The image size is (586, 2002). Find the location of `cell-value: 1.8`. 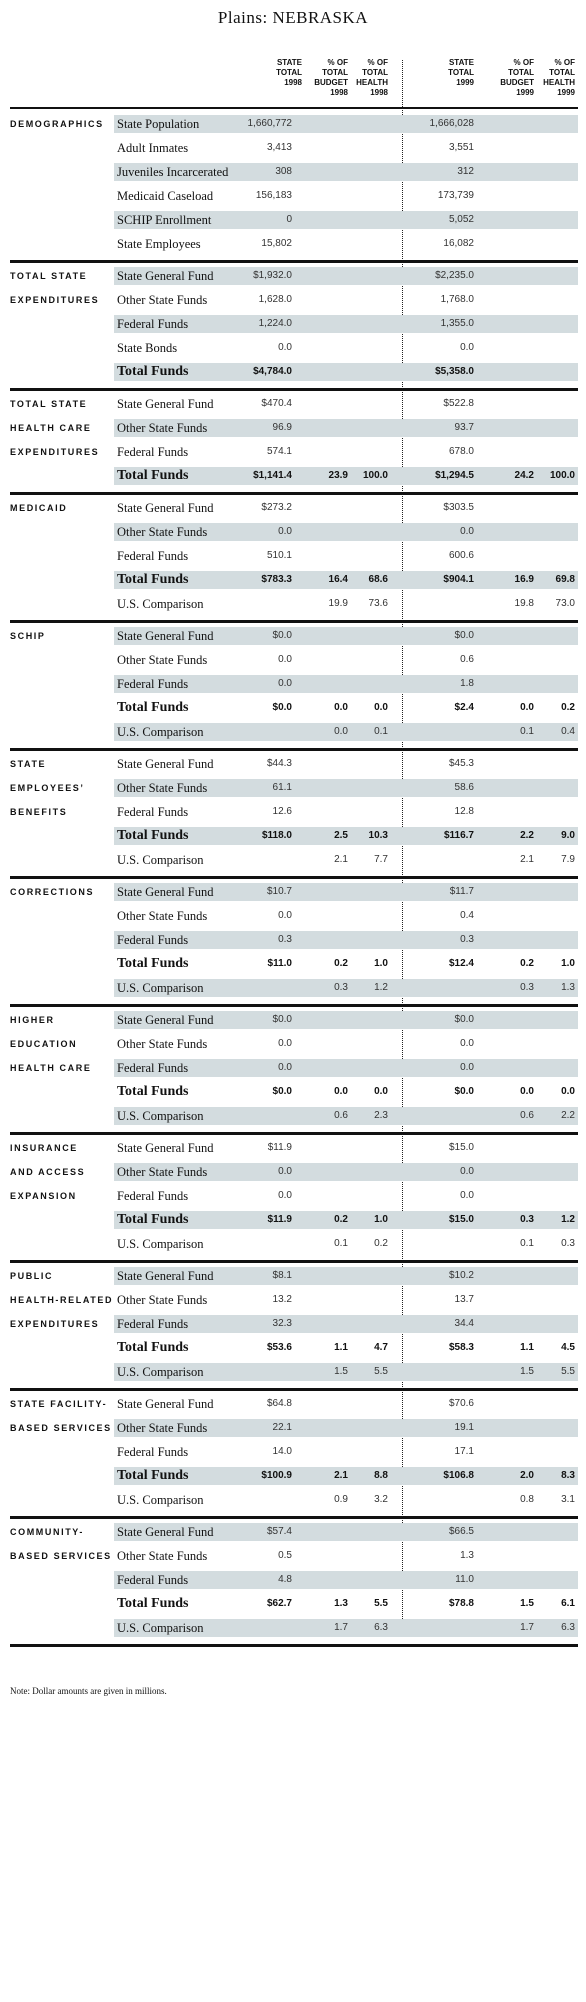

cell-value: 1.8 is located at coordinates (467, 683).